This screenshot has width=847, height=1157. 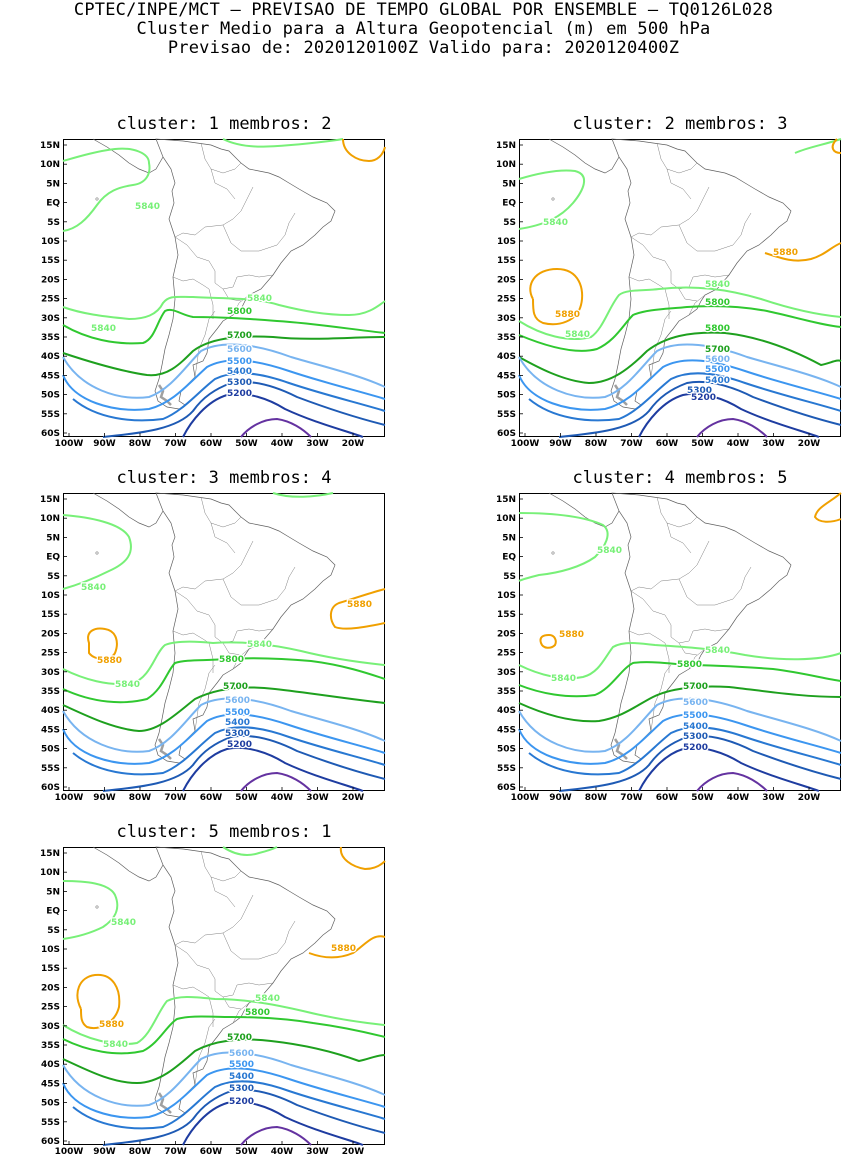 What do you see at coordinates (695, 737) in the screenshot?
I see `contour-label: 5300` at bounding box center [695, 737].